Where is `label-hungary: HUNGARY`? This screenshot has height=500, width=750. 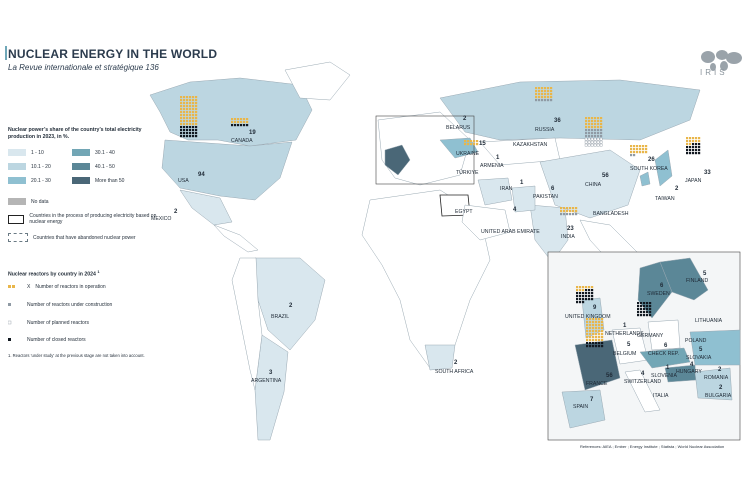 label-hungary: HUNGARY is located at coordinates (689, 372).